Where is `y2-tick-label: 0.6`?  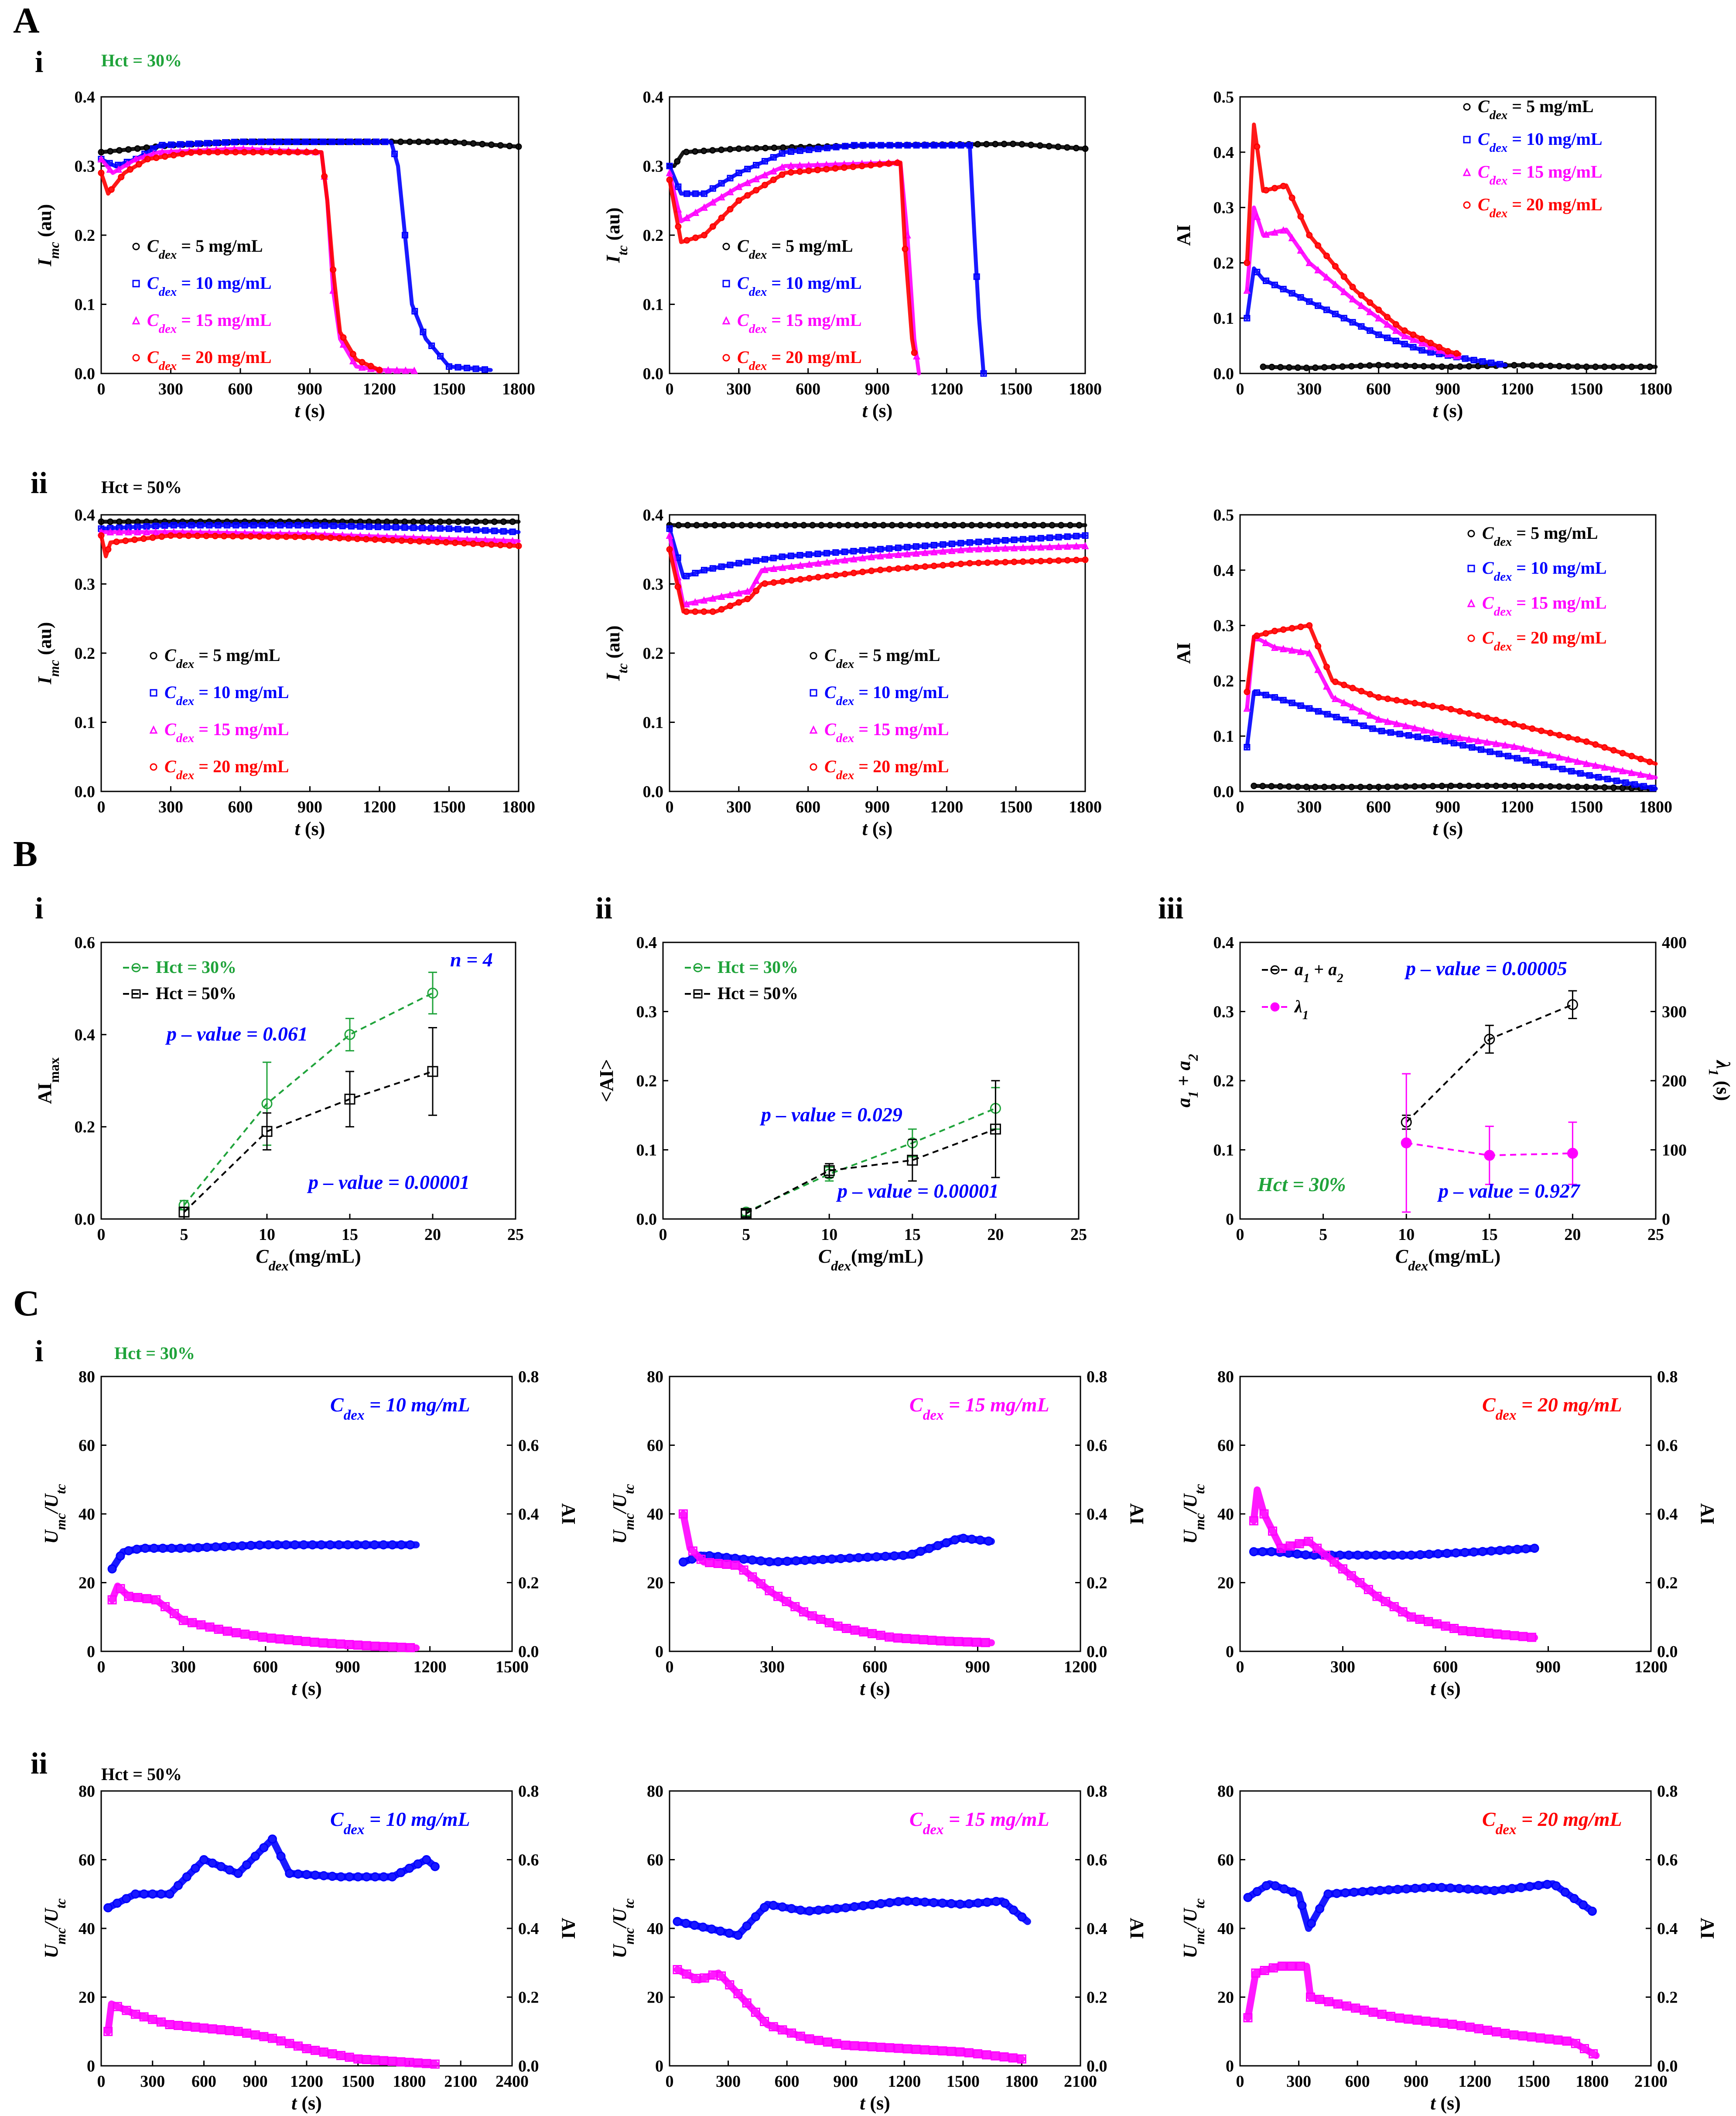
y2-tick-label: 0.6 is located at coordinates (1097, 1446).